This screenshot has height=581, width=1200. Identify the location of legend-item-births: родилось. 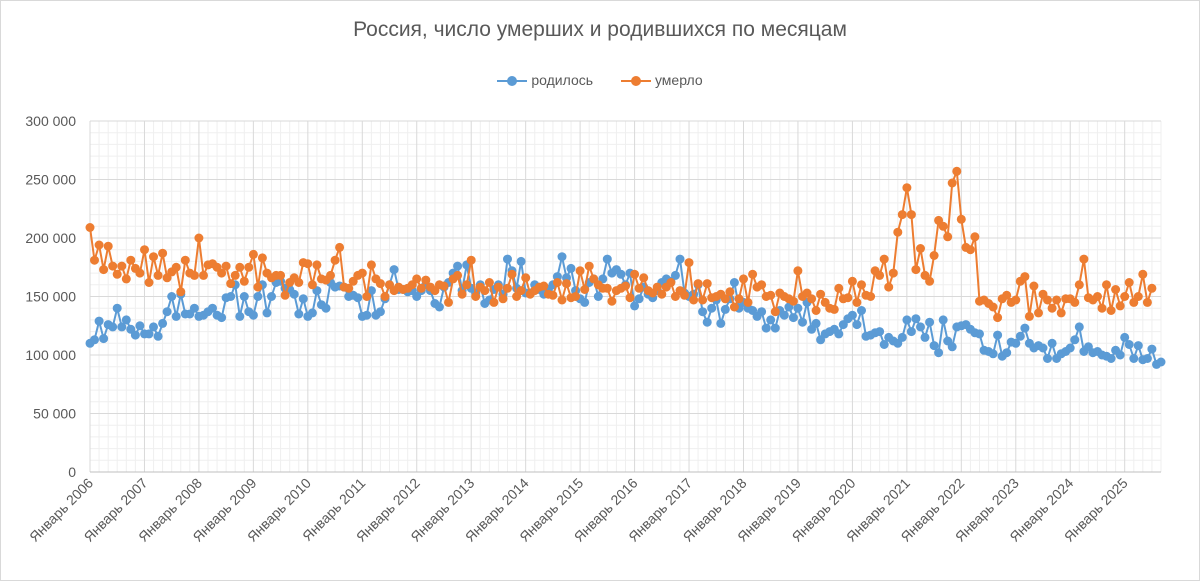
(545, 80).